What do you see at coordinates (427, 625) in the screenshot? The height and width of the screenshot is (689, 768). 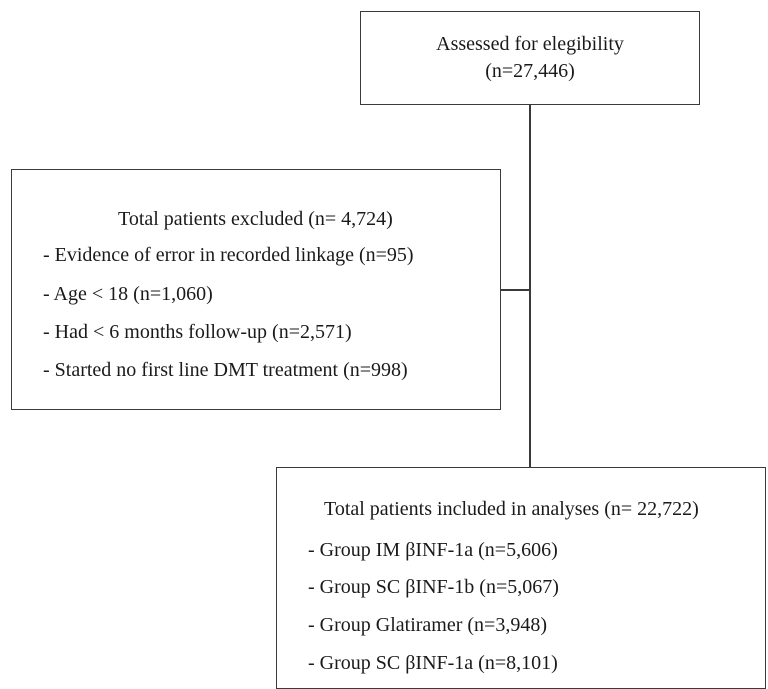 I see `included-item: - Group Glatiramer (n=3,948)` at bounding box center [427, 625].